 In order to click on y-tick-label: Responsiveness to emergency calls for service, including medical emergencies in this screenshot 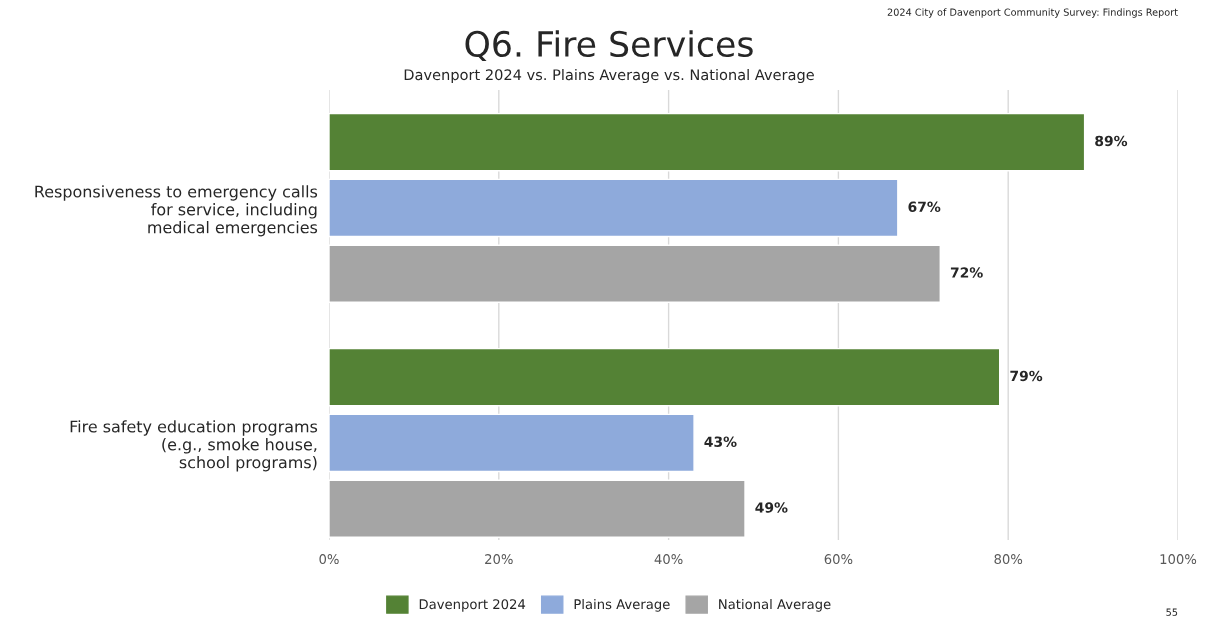, I will do `click(176, 211)`.